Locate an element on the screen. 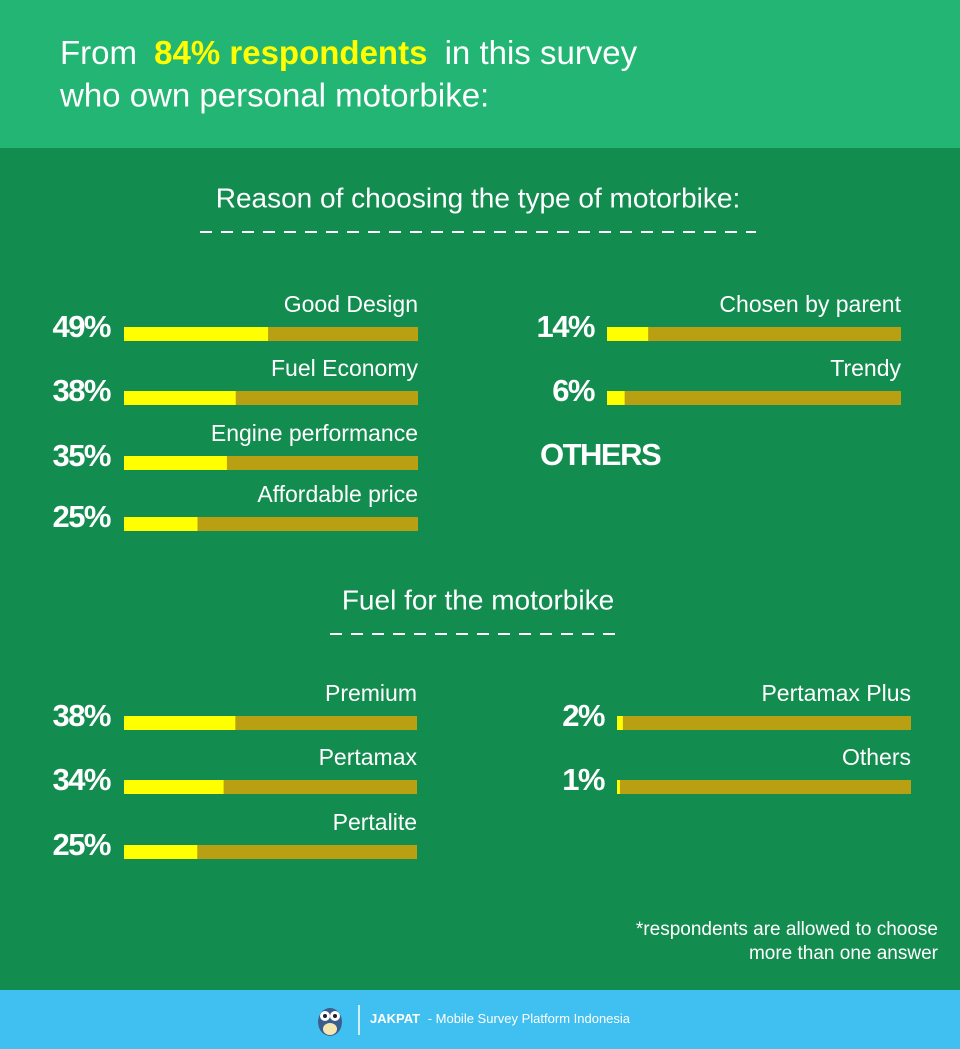 This screenshot has width=960, height=1049. brand: JAKPAT is located at coordinates (395, 1018).